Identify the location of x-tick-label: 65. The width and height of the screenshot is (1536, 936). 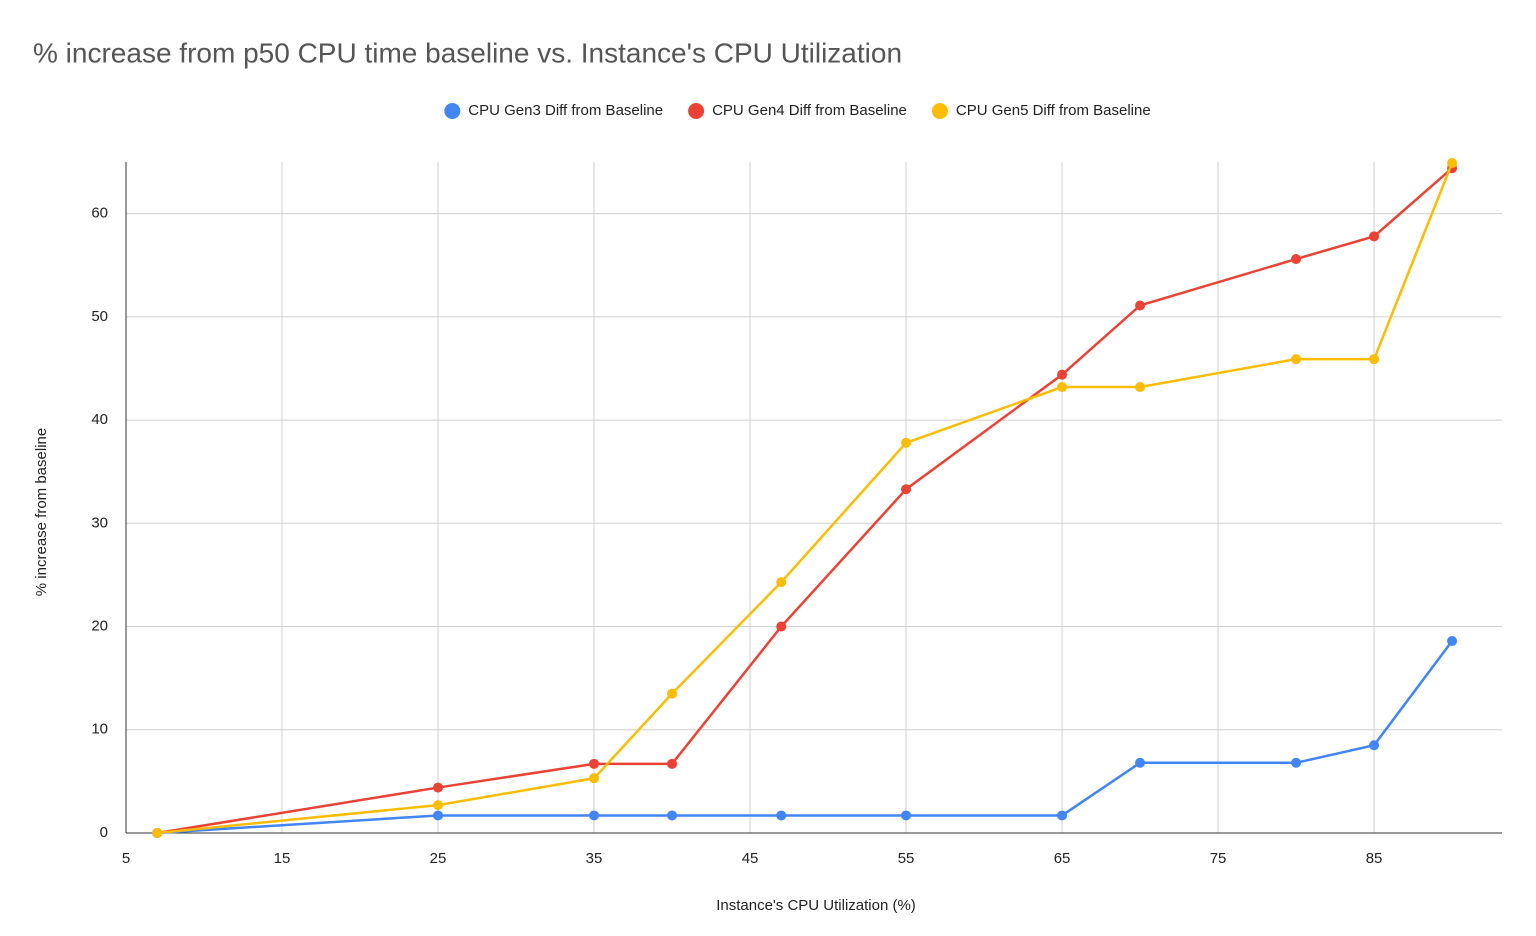
(1062, 858).